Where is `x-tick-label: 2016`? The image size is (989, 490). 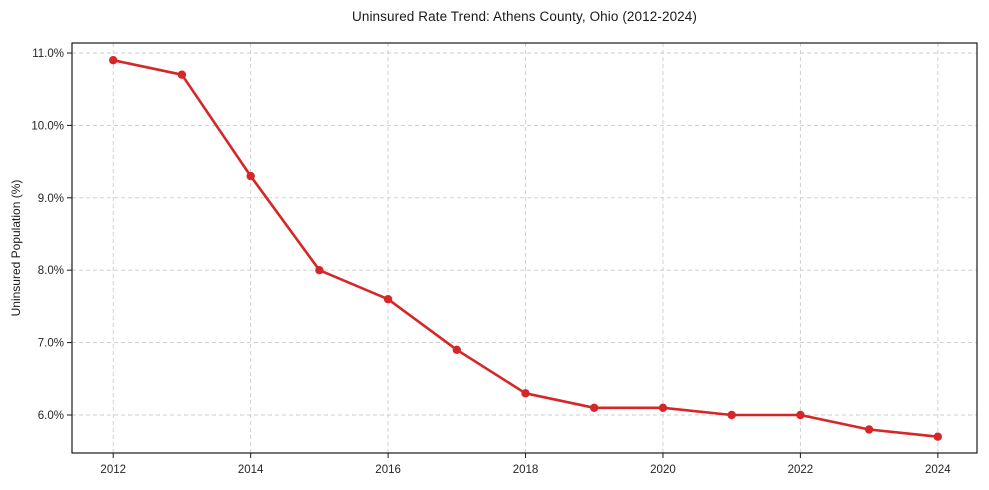 x-tick-label: 2016 is located at coordinates (388, 470).